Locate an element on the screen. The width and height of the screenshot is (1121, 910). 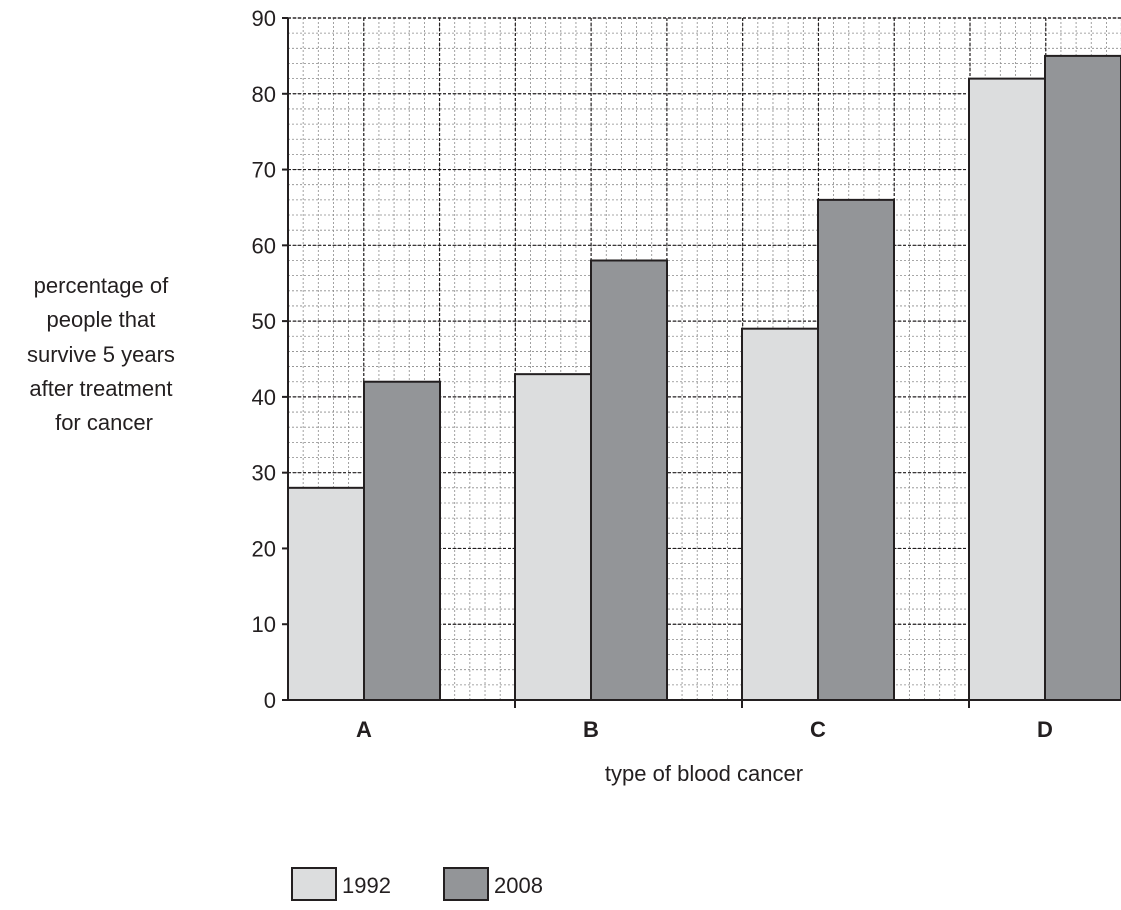
x-ticks: A B C D is located at coordinates (704, 721).